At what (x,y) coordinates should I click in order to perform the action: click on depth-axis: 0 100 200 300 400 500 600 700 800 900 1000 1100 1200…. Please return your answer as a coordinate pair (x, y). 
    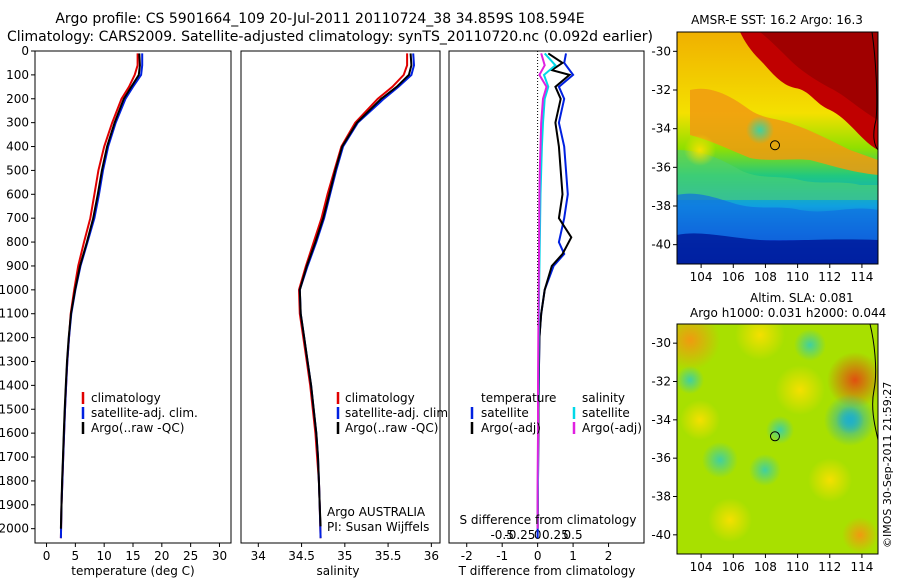
    Looking at the image, I should click on (17, 290).